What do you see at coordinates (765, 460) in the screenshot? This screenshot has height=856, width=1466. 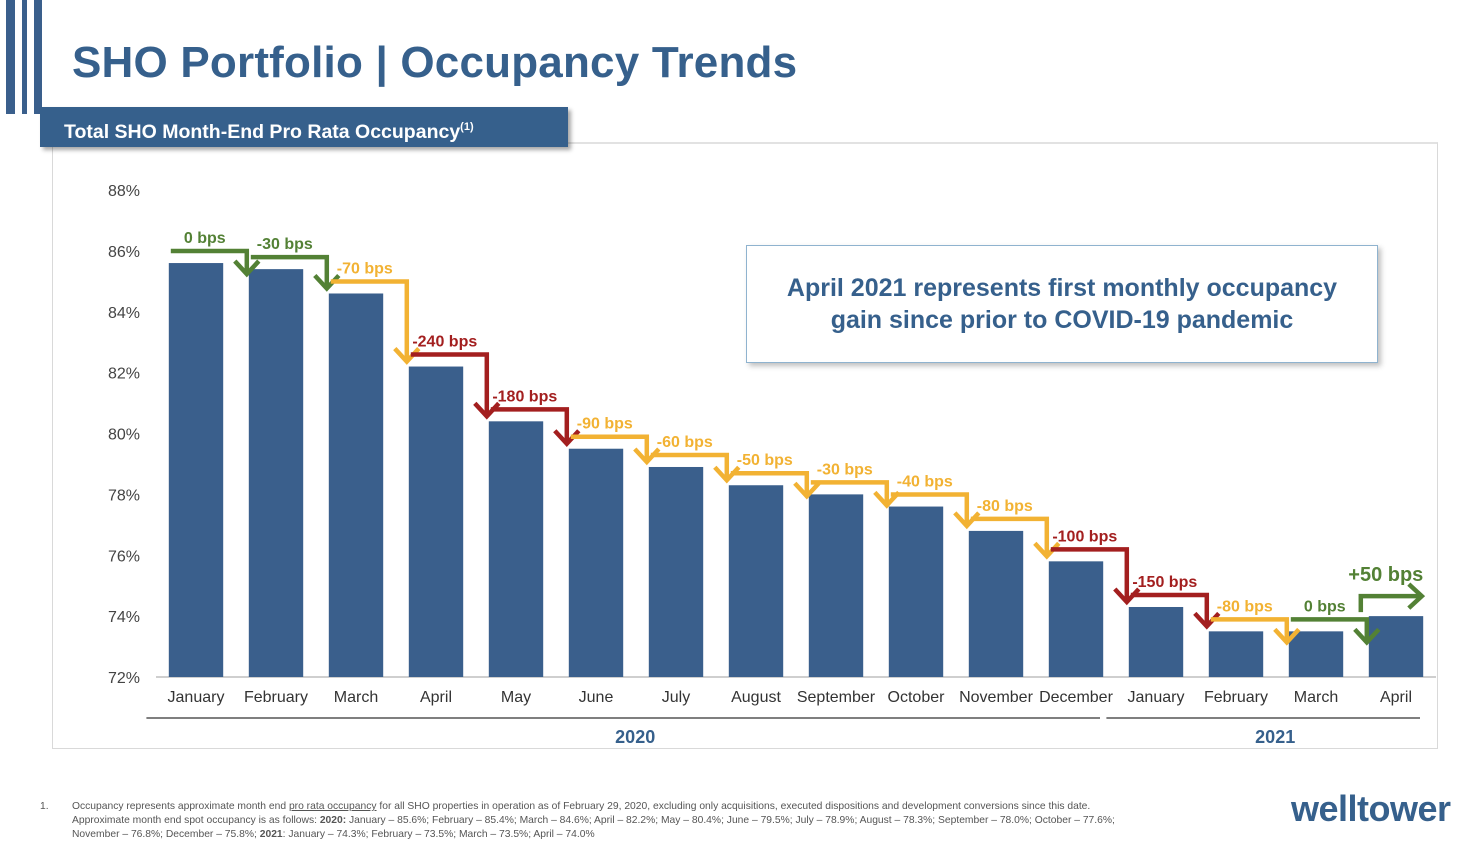 I see `change-label: -50 bps` at bounding box center [765, 460].